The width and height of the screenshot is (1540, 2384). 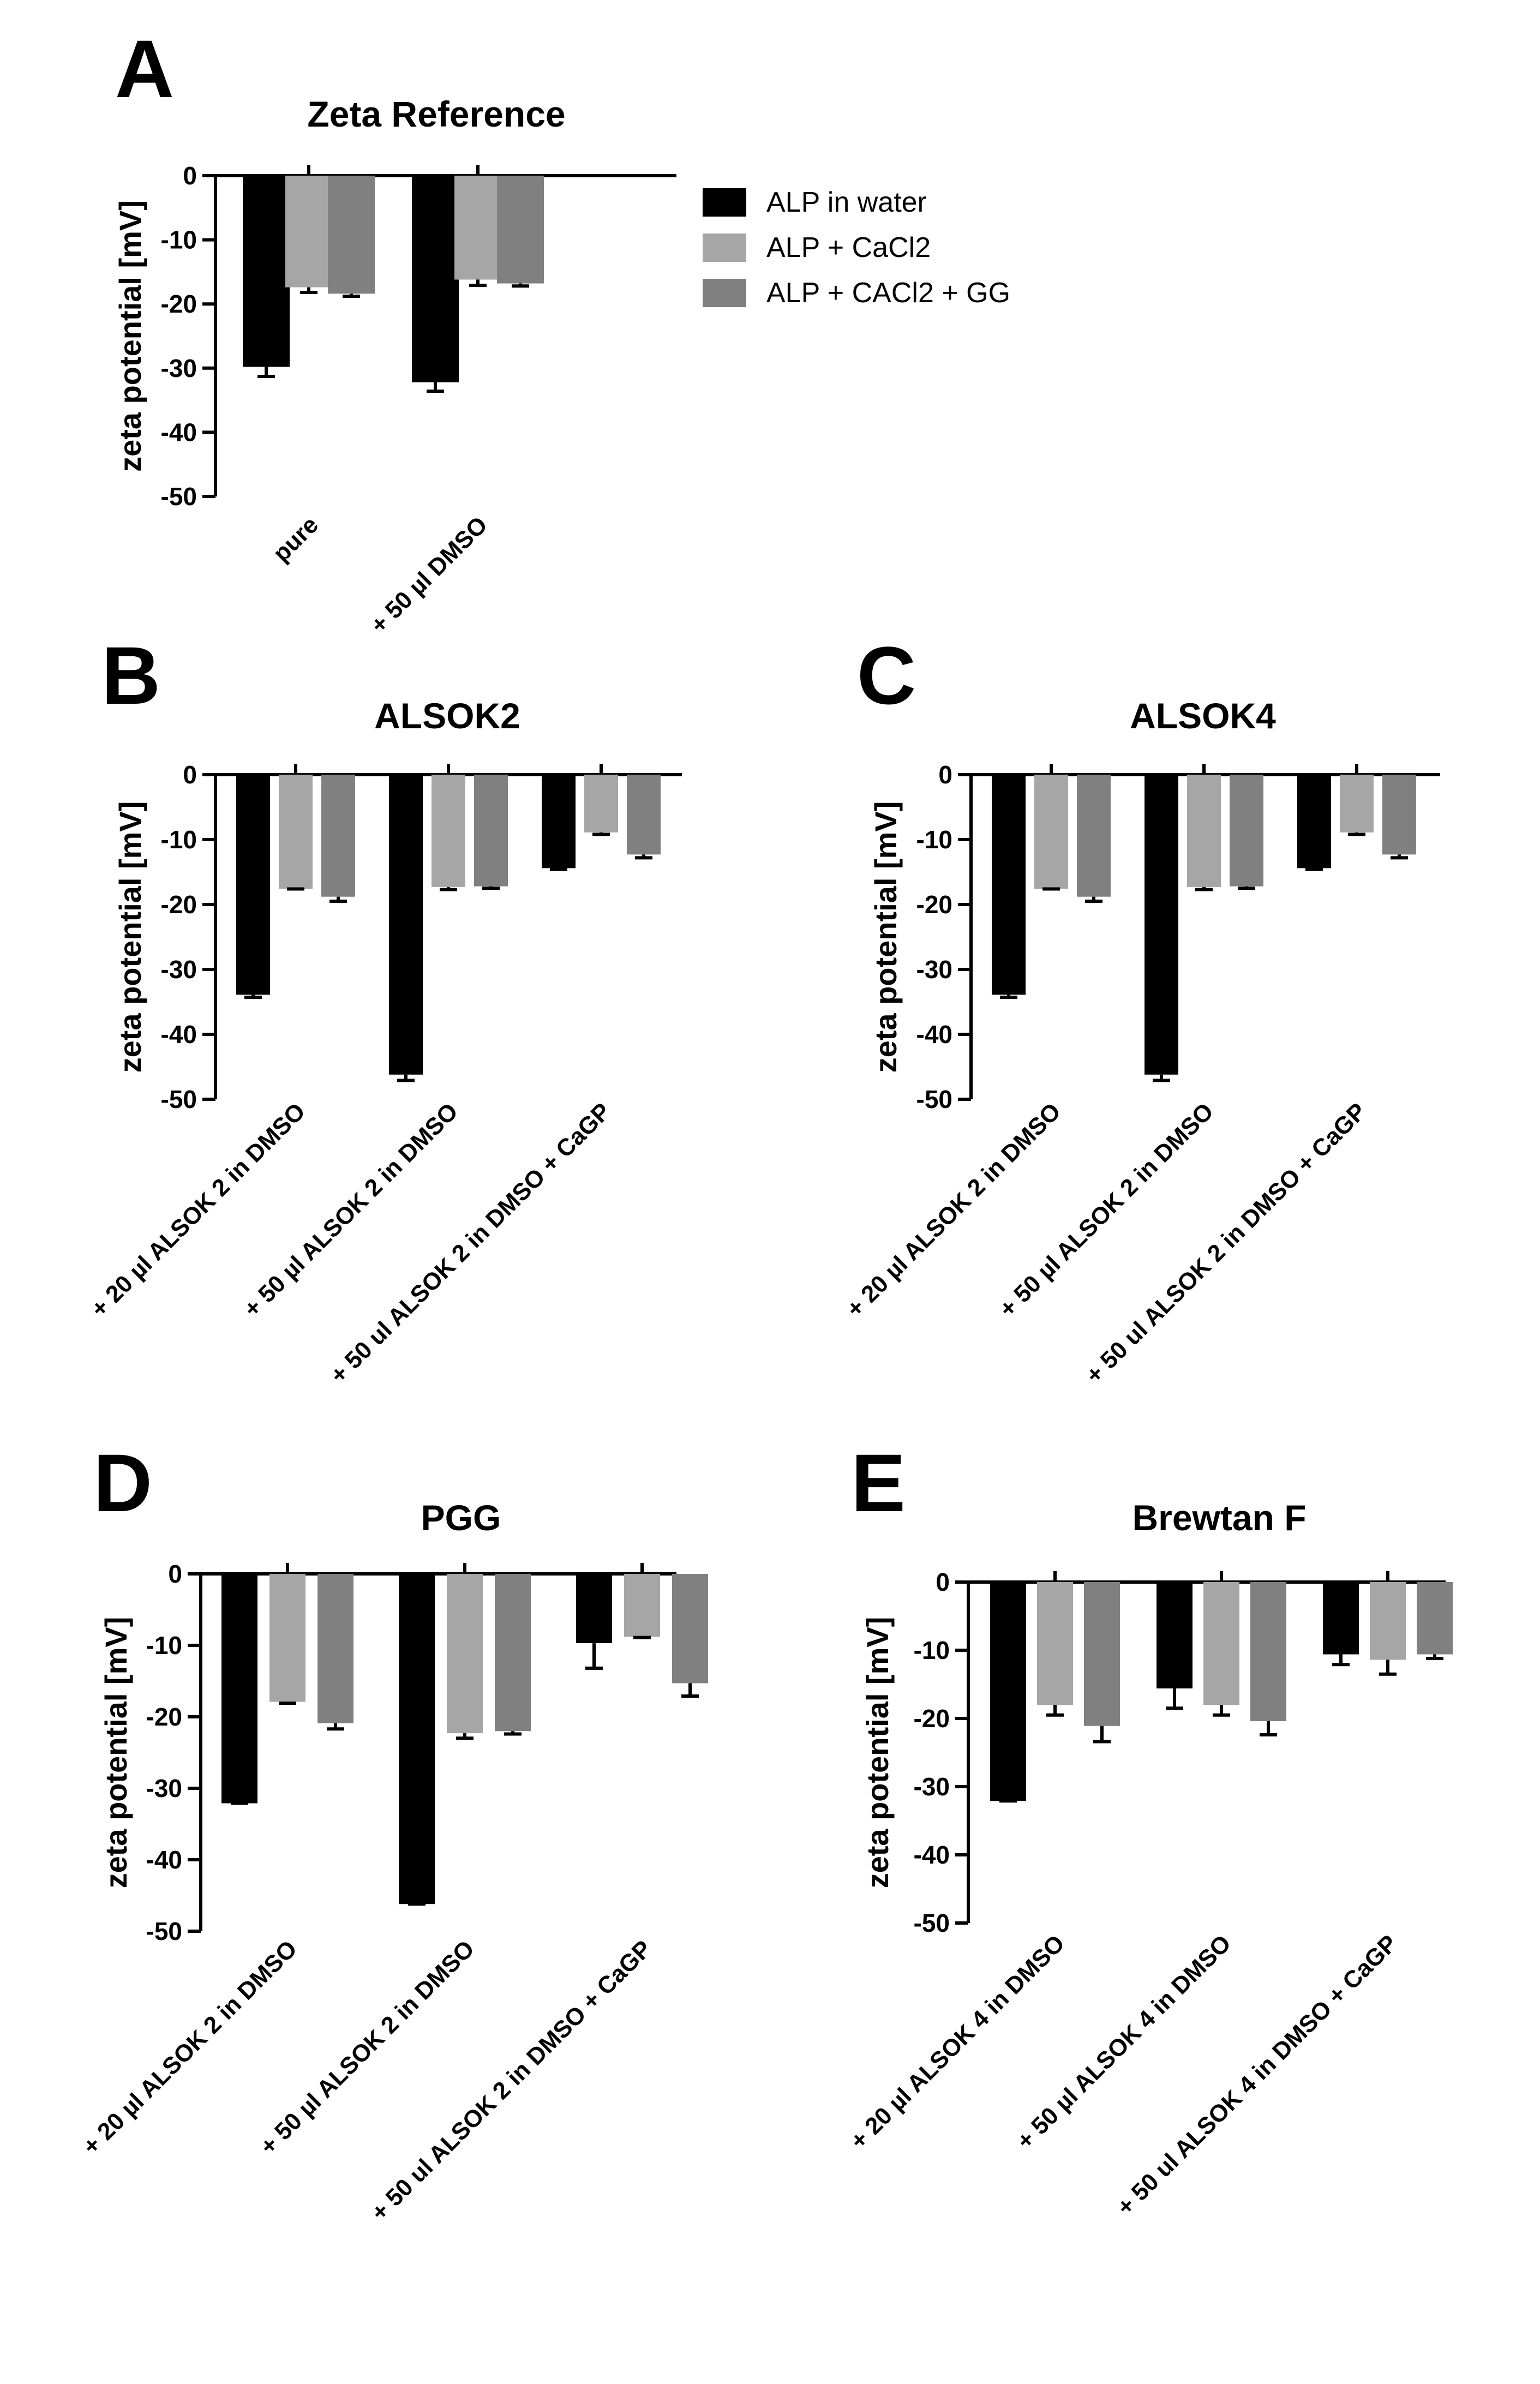 What do you see at coordinates (429, 574) in the screenshot?
I see `category-label: + 50 µl DMSO` at bounding box center [429, 574].